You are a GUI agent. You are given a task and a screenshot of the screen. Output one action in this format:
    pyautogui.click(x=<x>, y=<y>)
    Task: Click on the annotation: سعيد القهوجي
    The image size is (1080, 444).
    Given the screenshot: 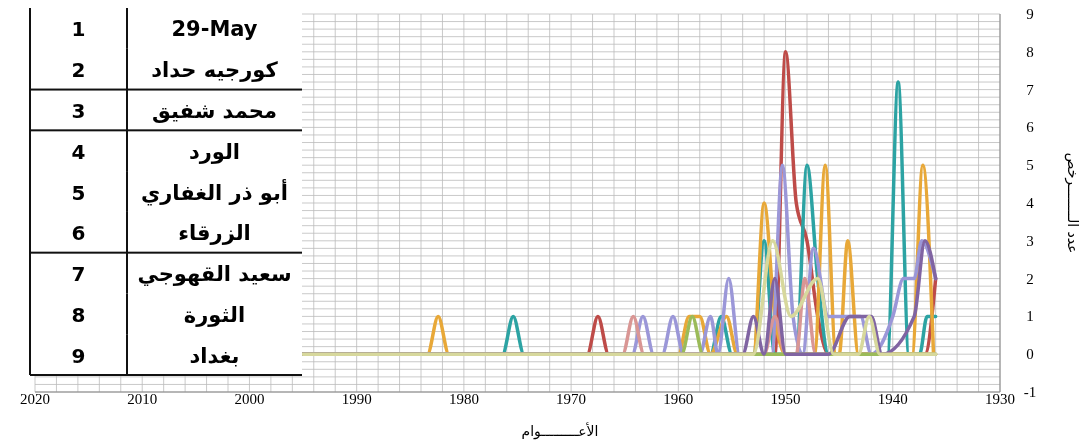 What is the action you would take?
    pyautogui.click(x=214, y=274)
    